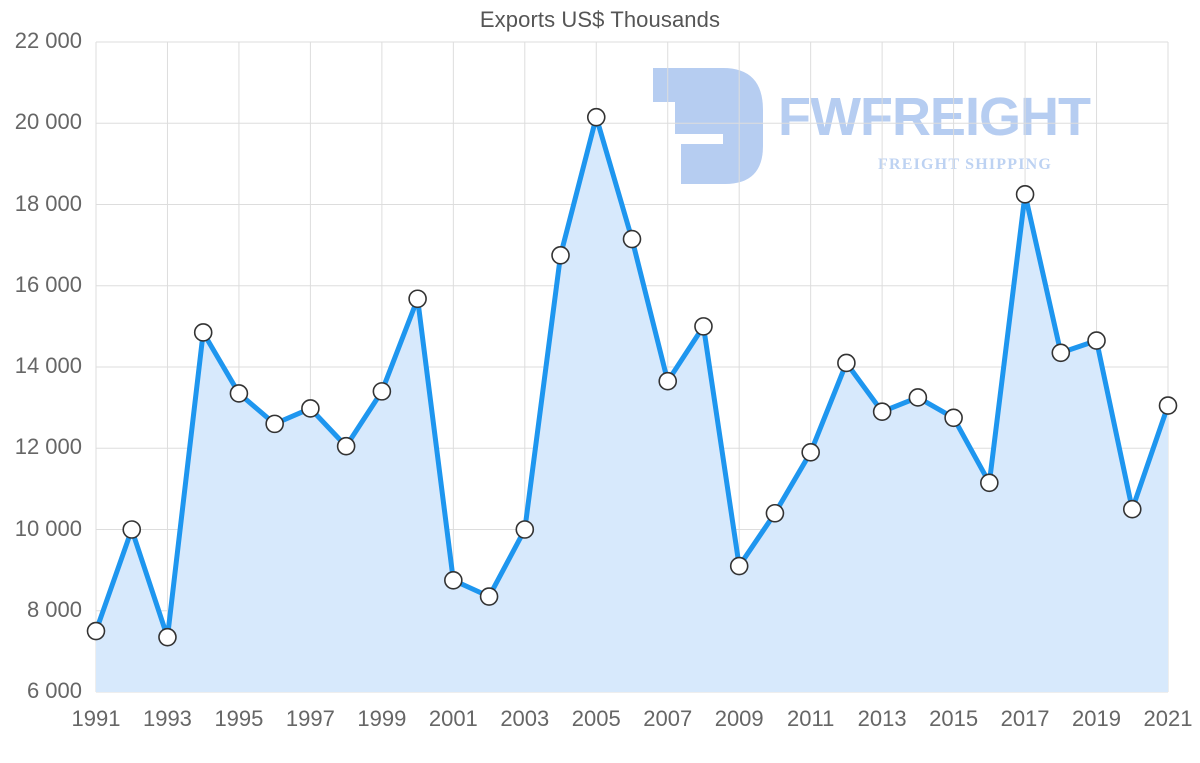  Describe the element at coordinates (1061, 353) in the screenshot. I see `data-point-marker-2018` at that location.